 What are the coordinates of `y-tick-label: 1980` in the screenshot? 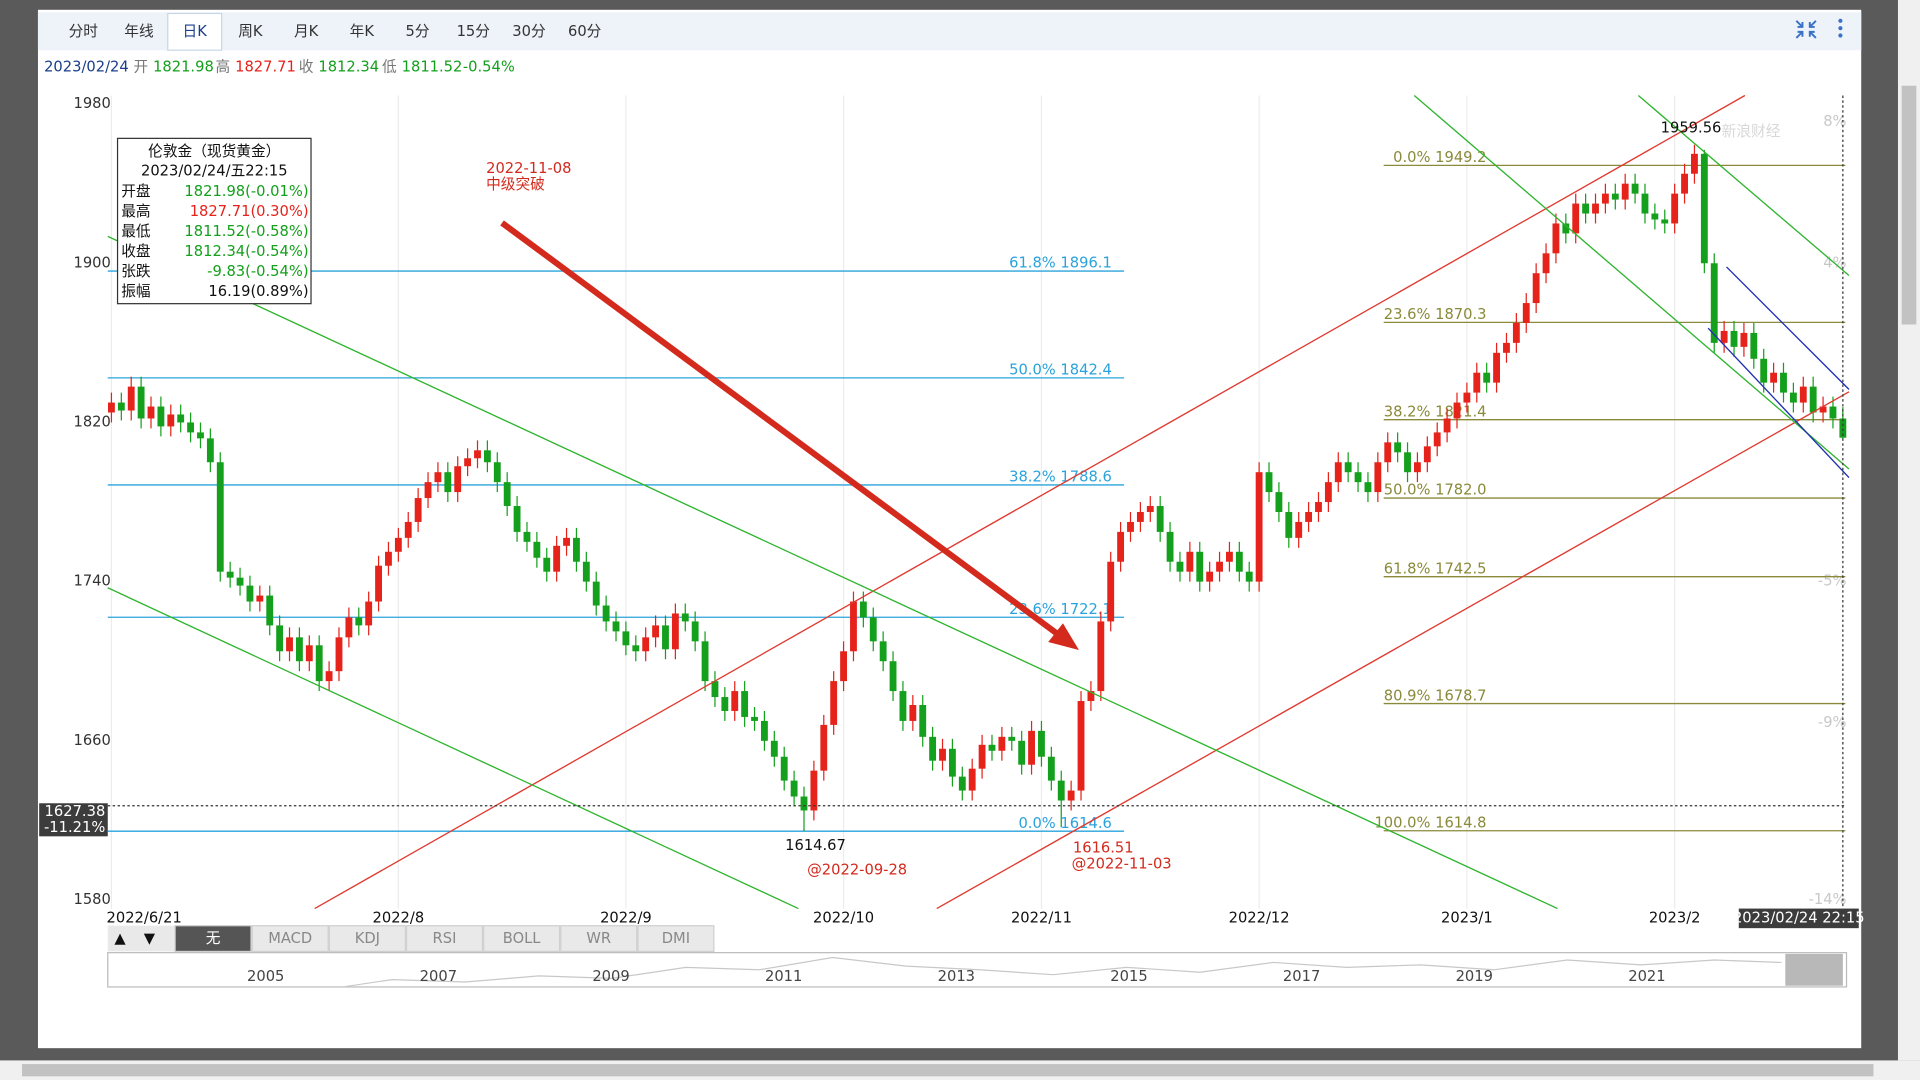 It's located at (91, 103).